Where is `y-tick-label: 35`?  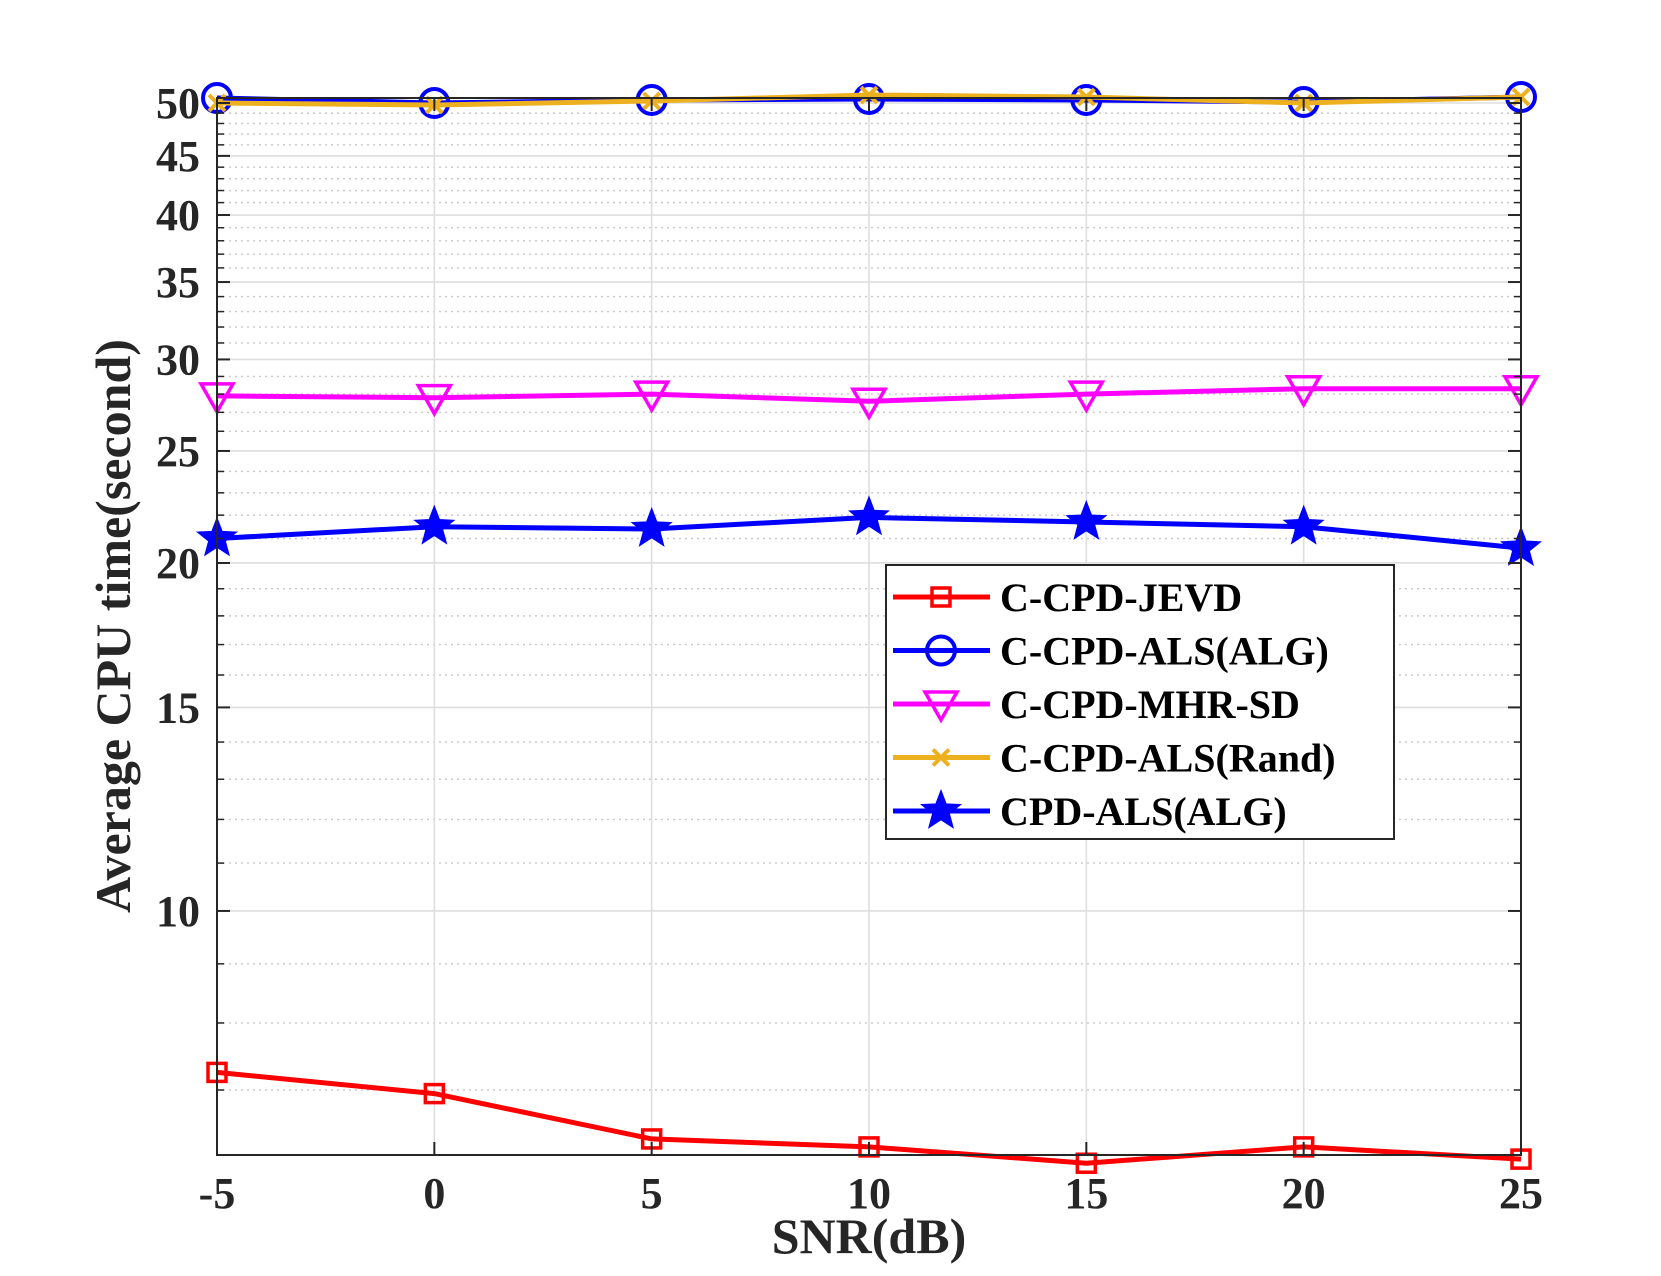
y-tick-label: 35 is located at coordinates (178, 282).